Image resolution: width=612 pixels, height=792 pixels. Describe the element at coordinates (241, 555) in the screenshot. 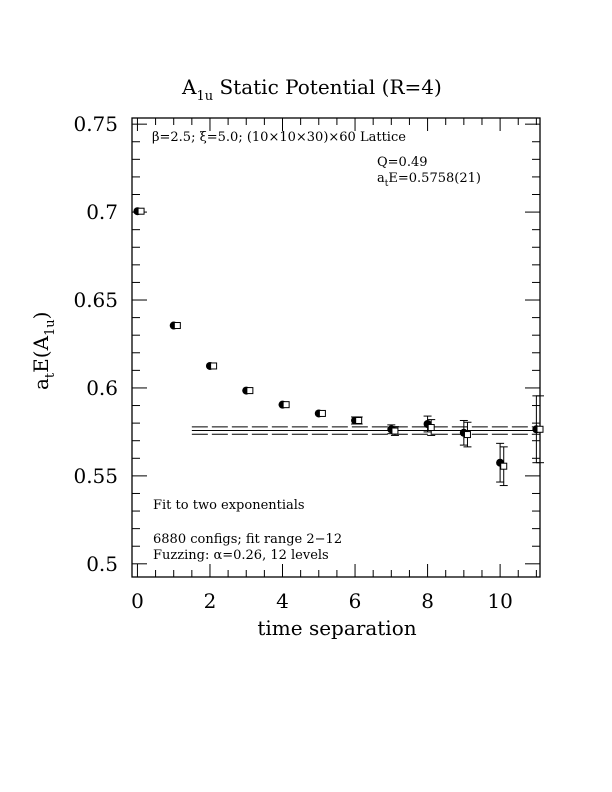

I see `fuzzing-annotation: Fuzzing: α=0.26, 12 levels` at that location.